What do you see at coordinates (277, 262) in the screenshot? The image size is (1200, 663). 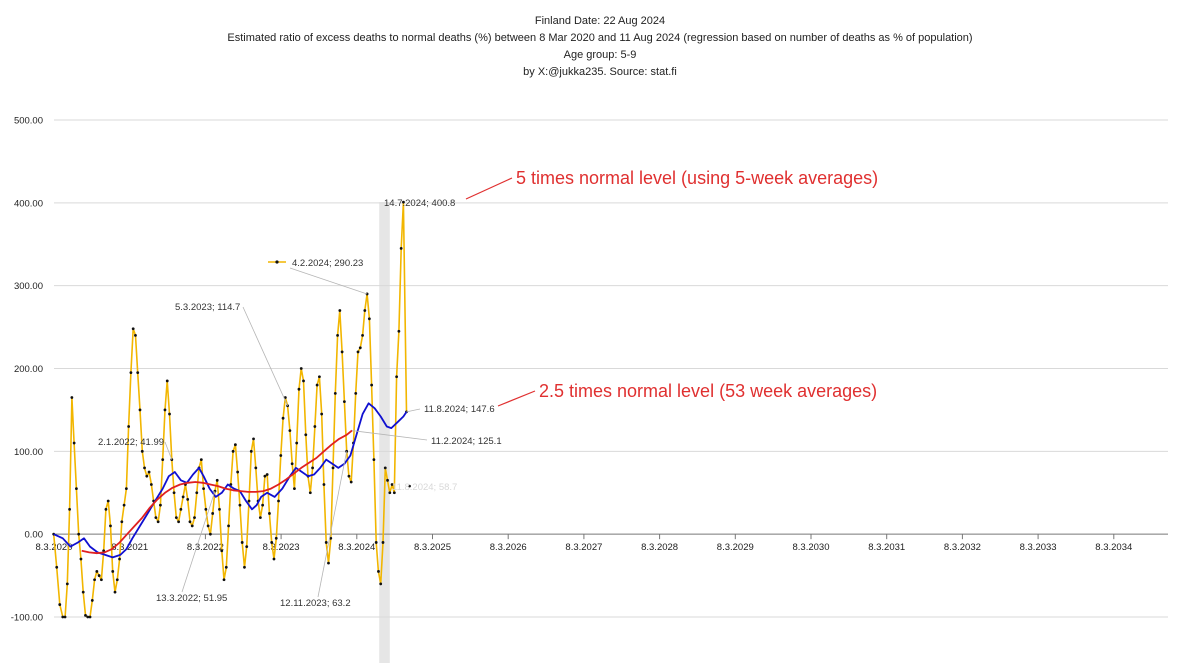 I see `legend-marker-weekly` at bounding box center [277, 262].